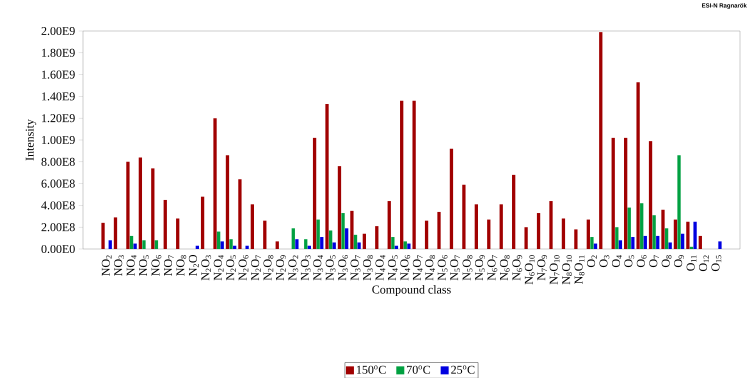 This screenshot has height=378, width=750. Describe the element at coordinates (679, 261) in the screenshot. I see `x-tick-label: O$_{9}$` at that location.